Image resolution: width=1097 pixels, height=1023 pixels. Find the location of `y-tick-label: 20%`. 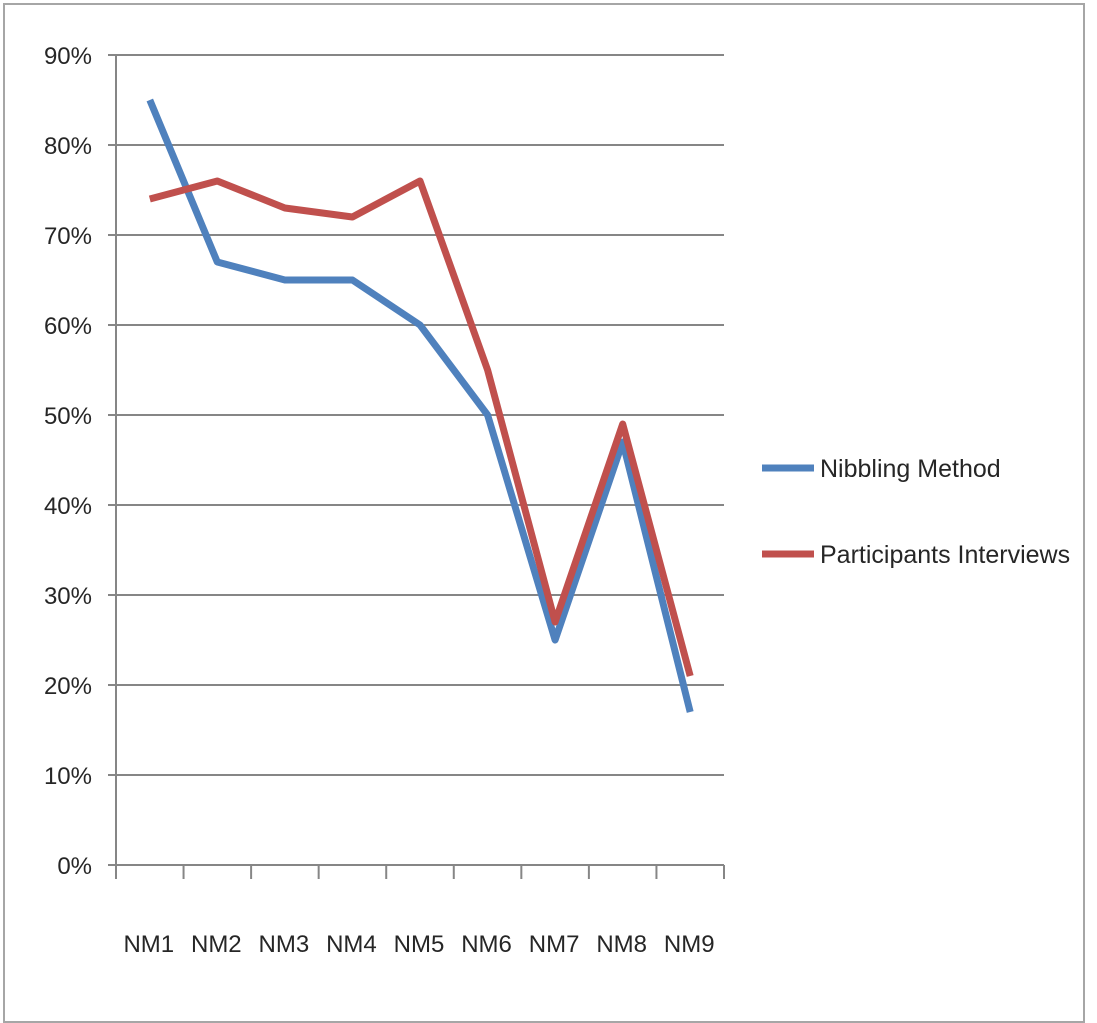

y-tick-label: 20% is located at coordinates (68, 686).